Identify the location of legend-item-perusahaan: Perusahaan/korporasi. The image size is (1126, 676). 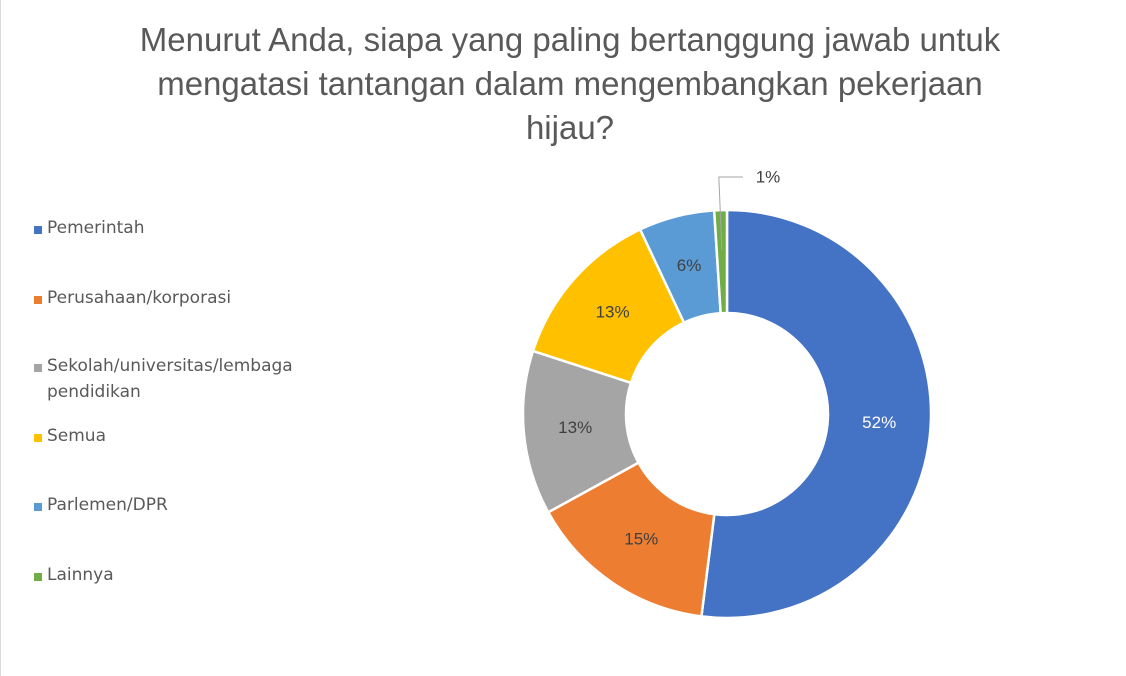
(194, 299).